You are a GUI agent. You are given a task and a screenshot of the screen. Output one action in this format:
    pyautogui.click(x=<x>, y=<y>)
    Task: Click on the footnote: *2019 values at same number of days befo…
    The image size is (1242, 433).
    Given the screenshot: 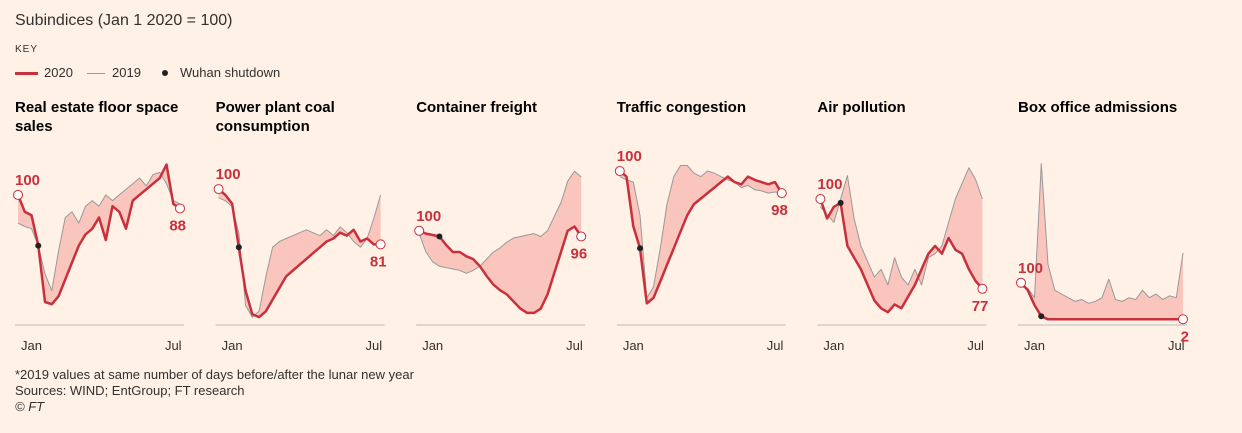 What is the action you would take?
    pyautogui.click(x=214, y=374)
    